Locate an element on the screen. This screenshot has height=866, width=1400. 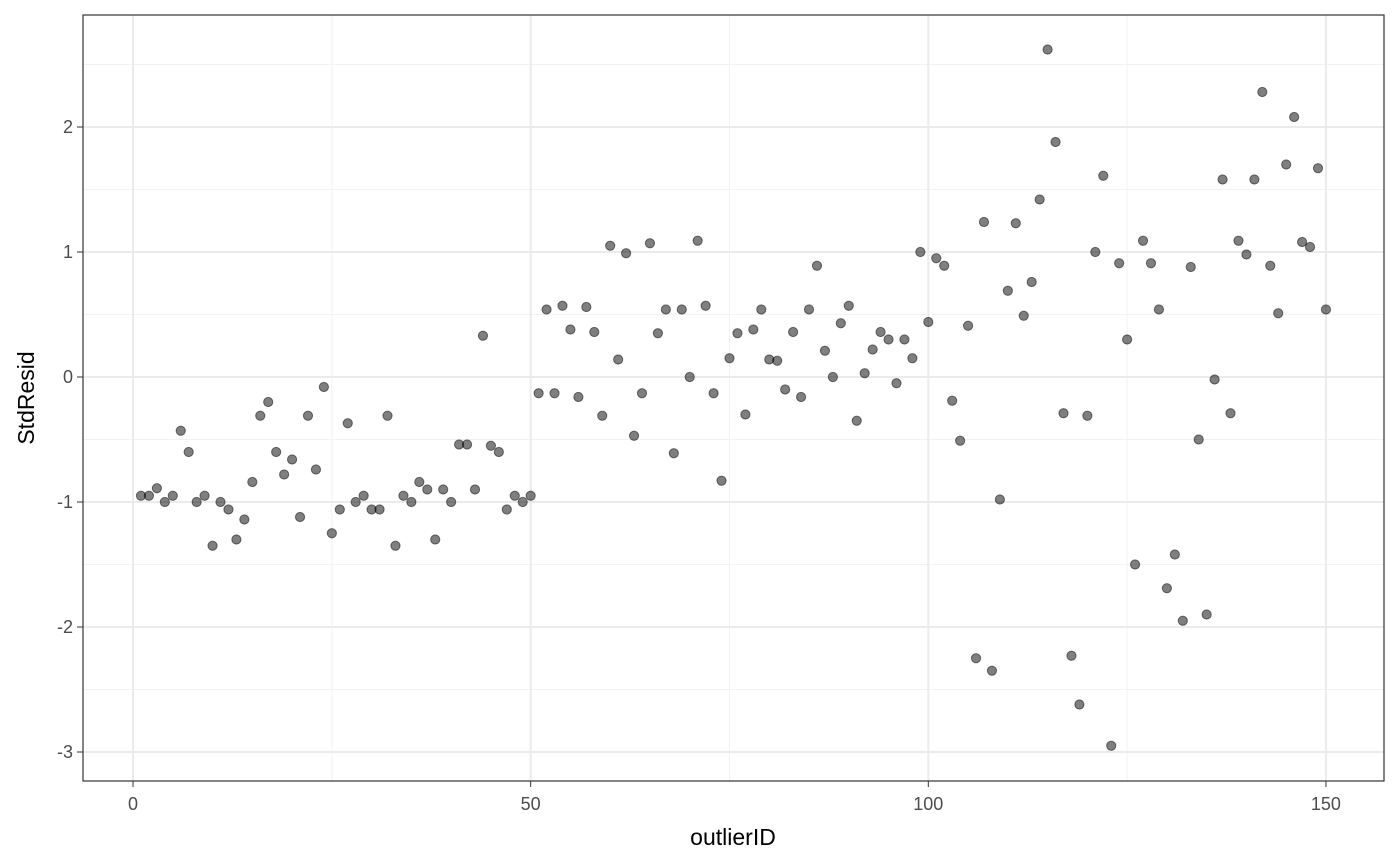
y-axis-title: StdResid is located at coordinates (26, 397).